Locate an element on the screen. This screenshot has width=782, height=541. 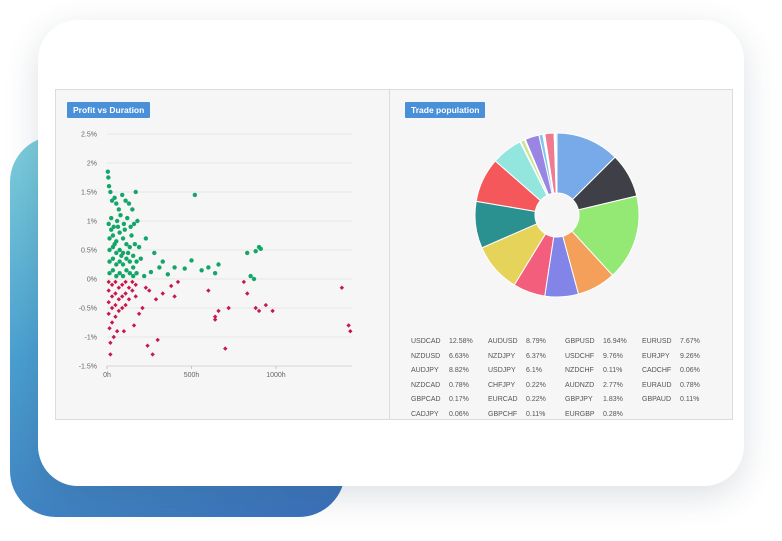
legend-entry: EURUSD 7.67% is located at coordinates (680, 341).